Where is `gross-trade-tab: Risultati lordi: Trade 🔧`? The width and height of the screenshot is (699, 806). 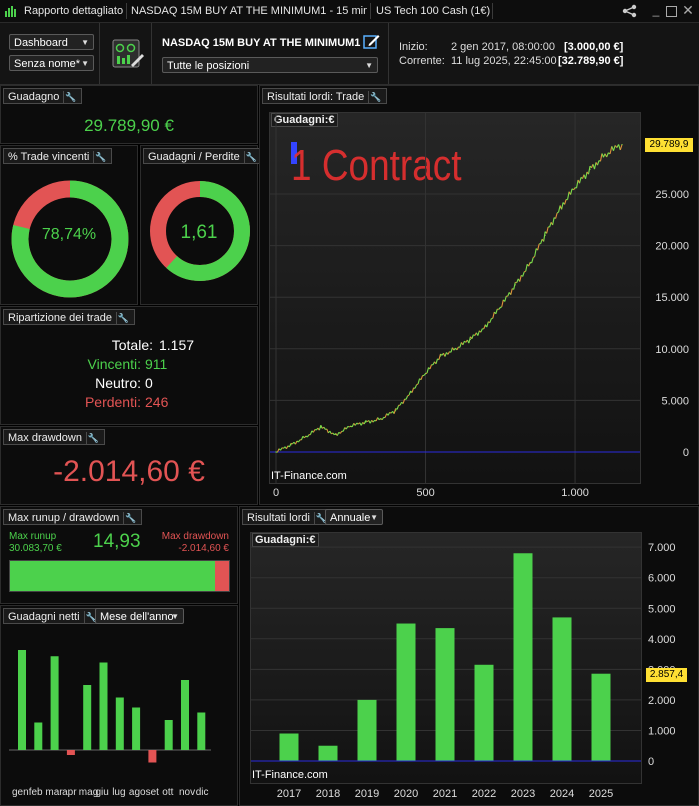
gross-trade-tab: Risultati lordi: Trade 🔧 is located at coordinates (325, 96).